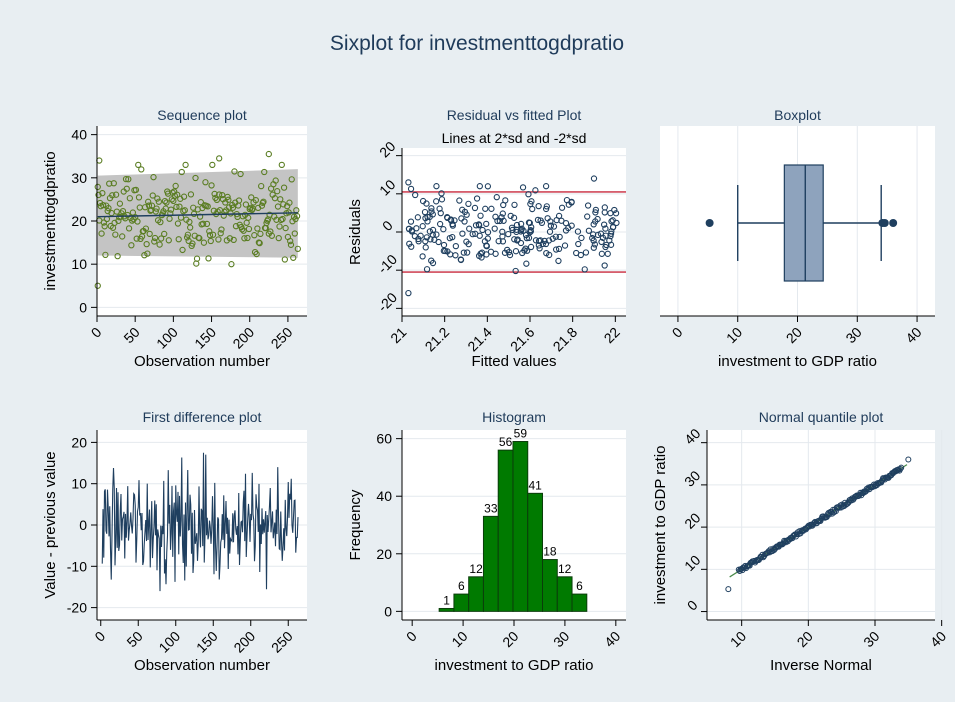 The width and height of the screenshot is (955, 702). What do you see at coordinates (821, 665) in the screenshot?
I see `qq-x-axis-title: Inverse Normal` at bounding box center [821, 665].